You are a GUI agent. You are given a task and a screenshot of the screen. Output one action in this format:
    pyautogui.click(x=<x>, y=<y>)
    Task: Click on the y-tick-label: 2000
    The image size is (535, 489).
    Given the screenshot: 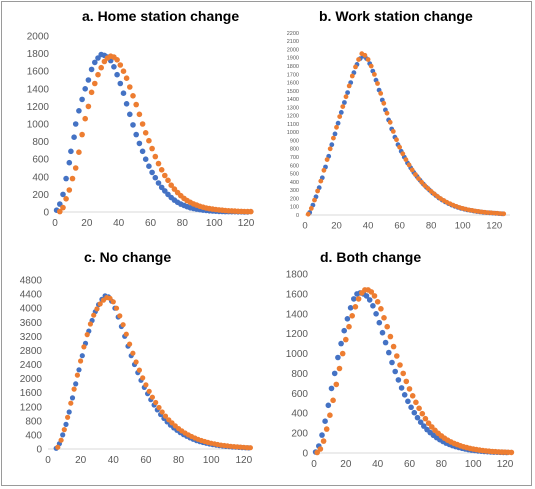 What is the action you would take?
    pyautogui.click(x=31, y=379)
    